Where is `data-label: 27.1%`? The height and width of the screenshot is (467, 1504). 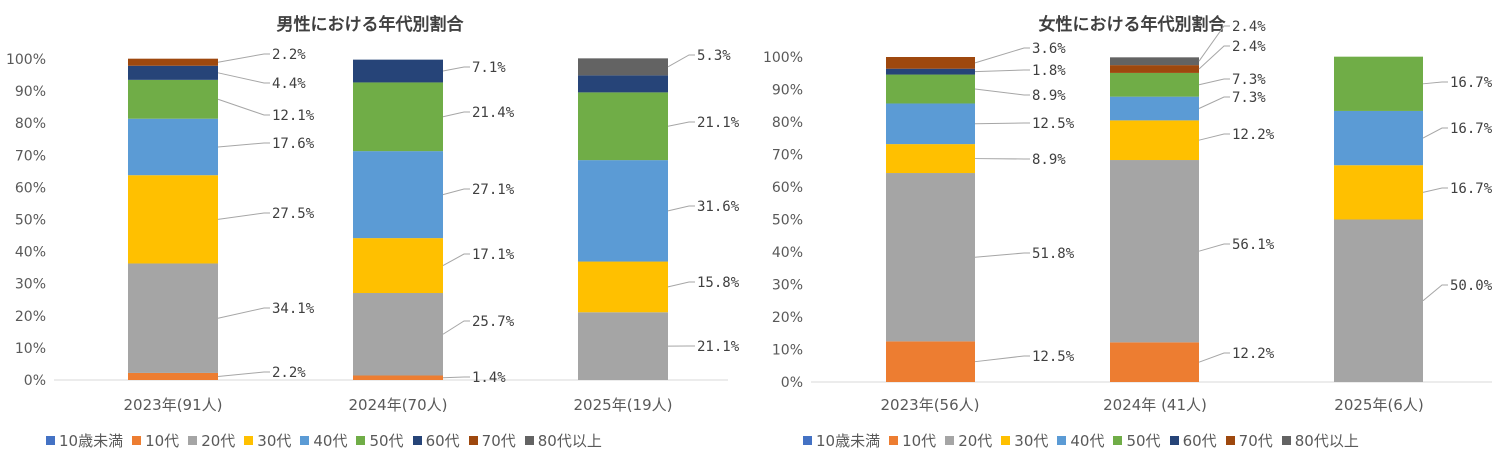
data-label: 27.1% is located at coordinates (493, 190).